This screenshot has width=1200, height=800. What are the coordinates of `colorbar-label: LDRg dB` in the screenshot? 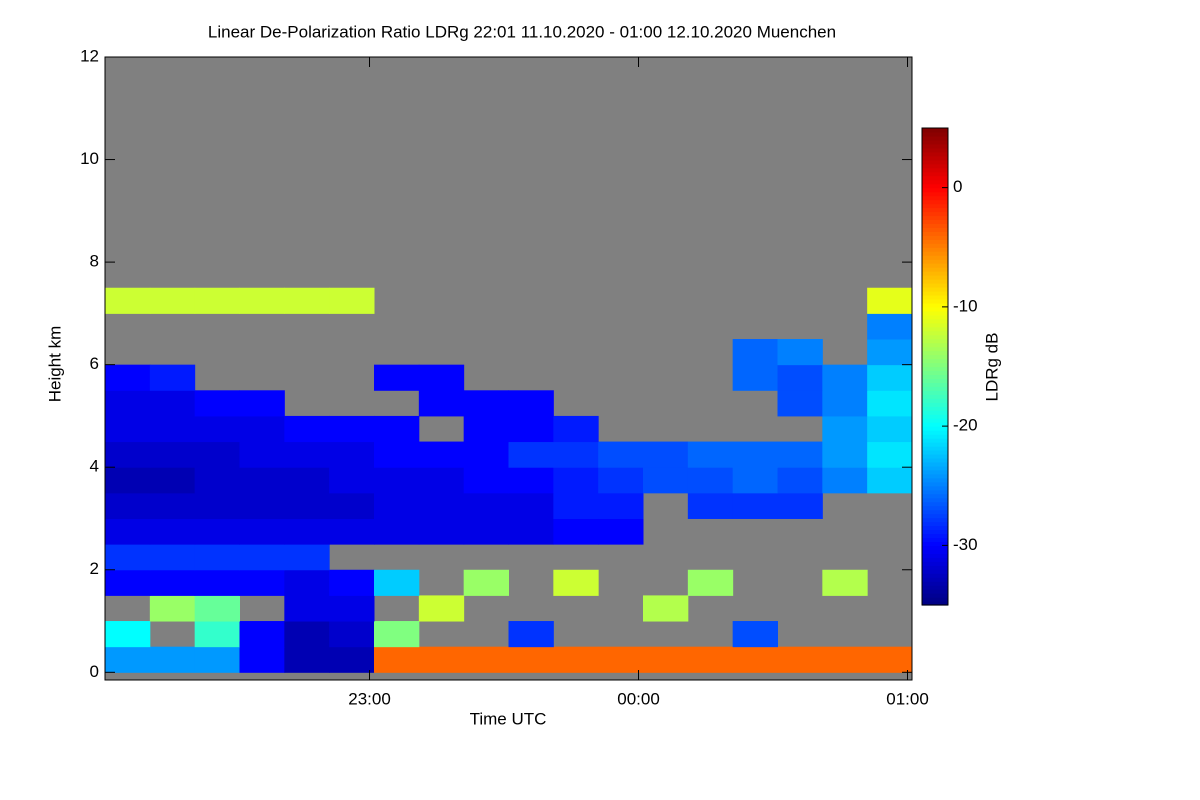 It's located at (991, 367).